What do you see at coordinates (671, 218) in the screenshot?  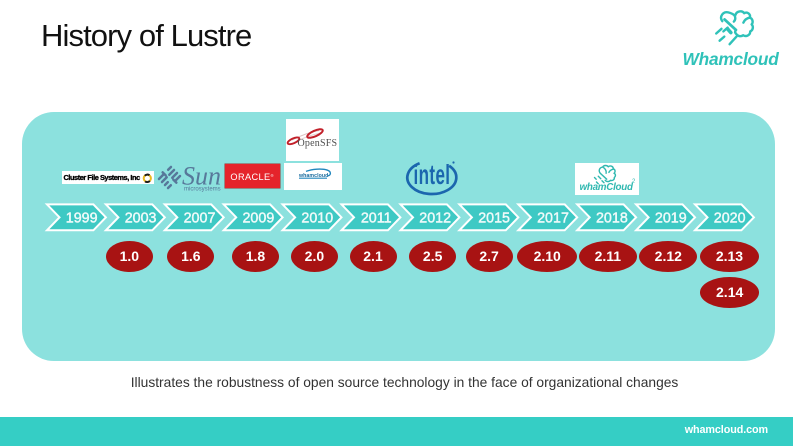 I see `svg-text: 2019` at bounding box center [671, 218].